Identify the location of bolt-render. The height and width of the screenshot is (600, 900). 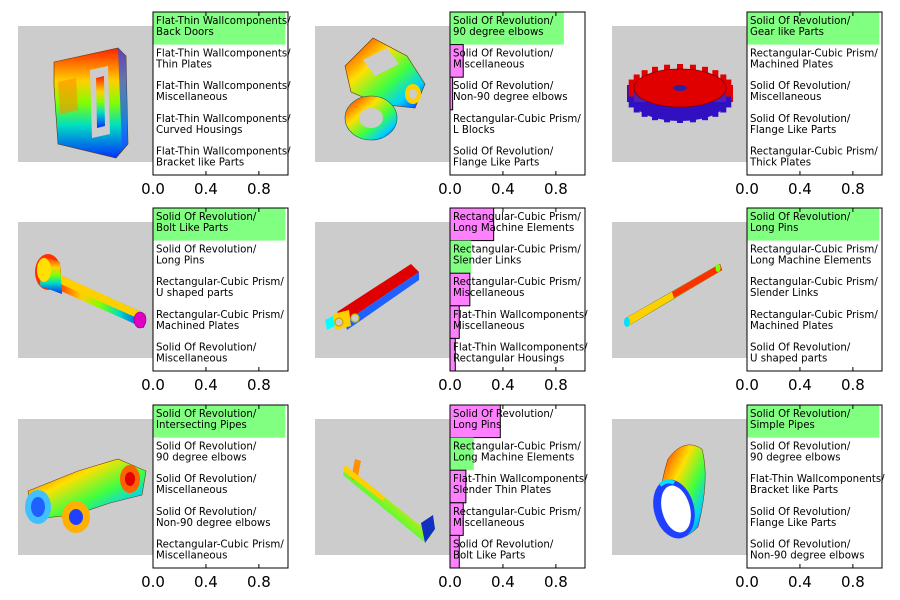
(91, 291).